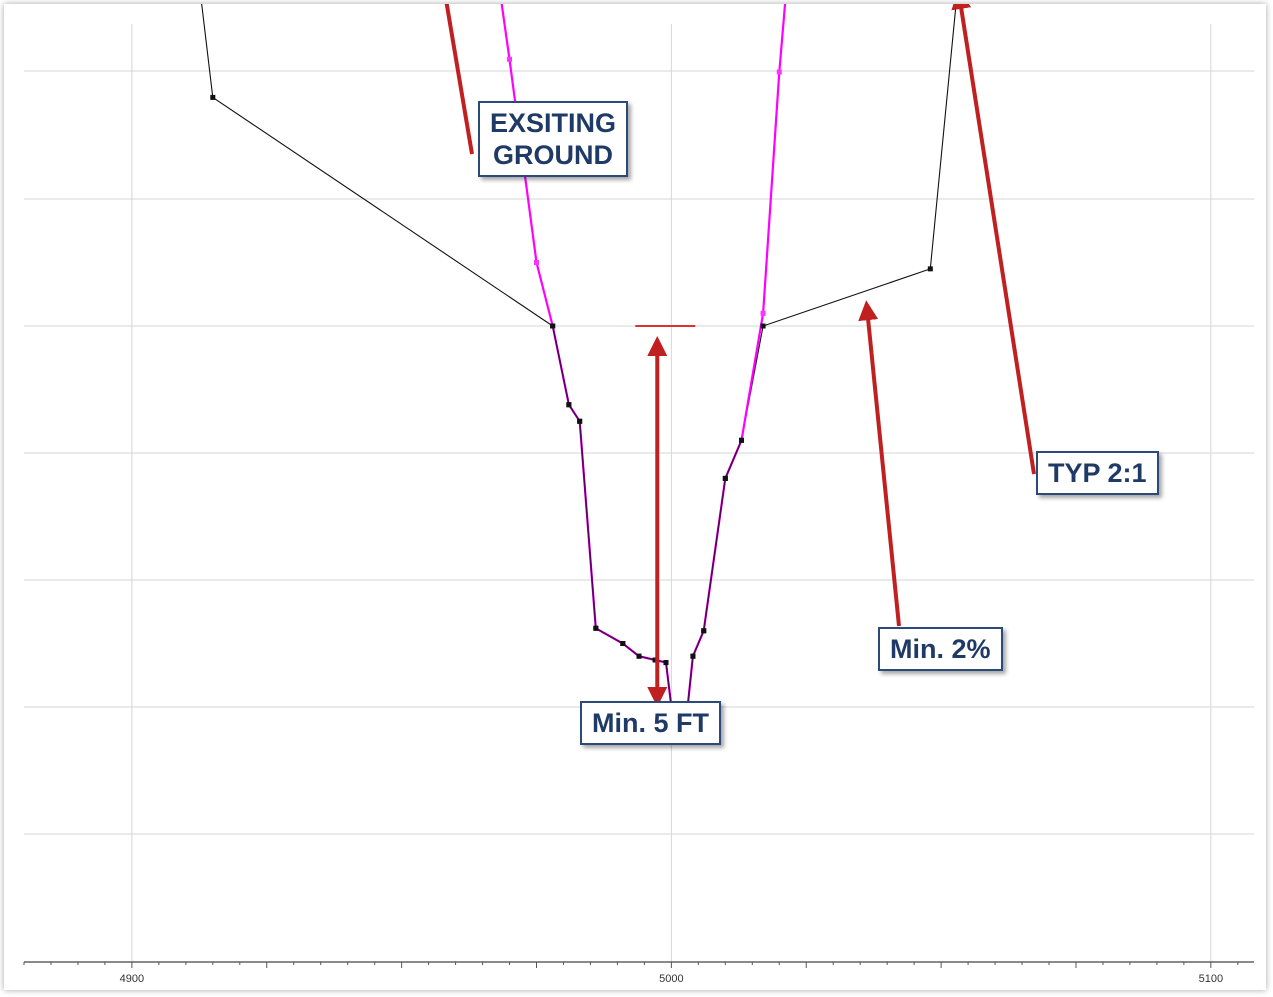 The height and width of the screenshot is (997, 1273). I want to click on callout-min-2-percent: Min. 2%, so click(940, 649).